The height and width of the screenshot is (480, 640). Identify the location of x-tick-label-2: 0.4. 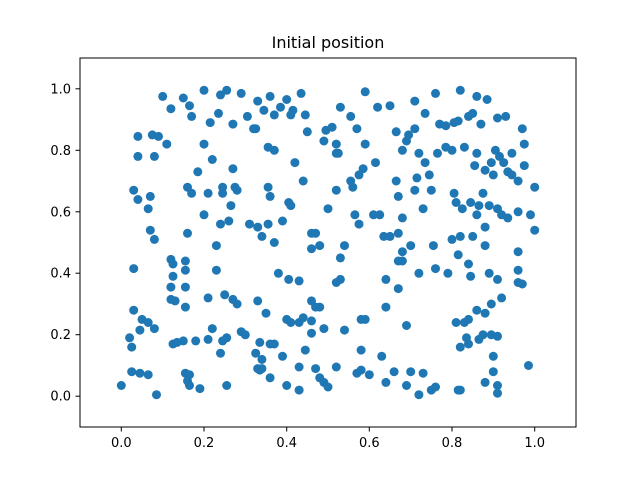
(286, 443).